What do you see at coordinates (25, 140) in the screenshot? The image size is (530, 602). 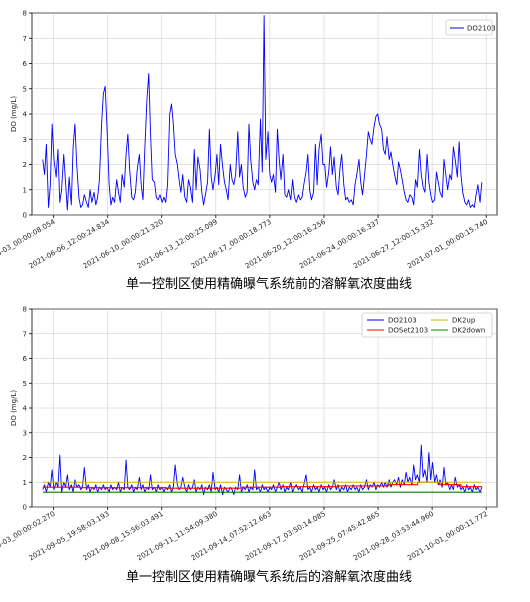 I see `chart-1-y-tick-label: 3` at bounding box center [25, 140].